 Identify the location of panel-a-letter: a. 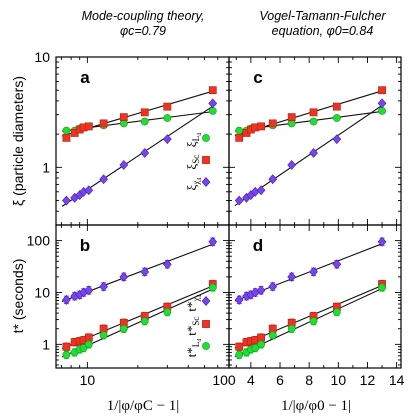
(85, 77).